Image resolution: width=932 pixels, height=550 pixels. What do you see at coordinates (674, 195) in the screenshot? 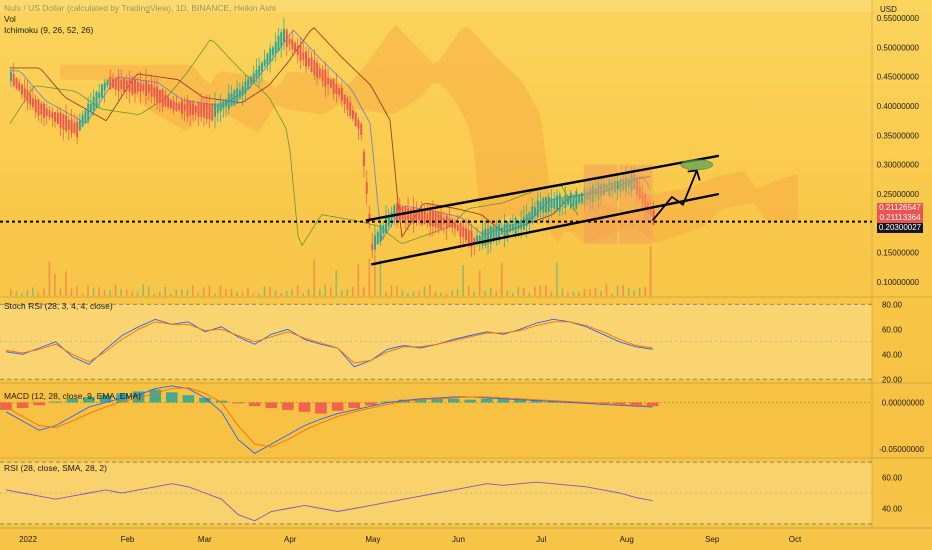
I see `projection-path` at bounding box center [674, 195].